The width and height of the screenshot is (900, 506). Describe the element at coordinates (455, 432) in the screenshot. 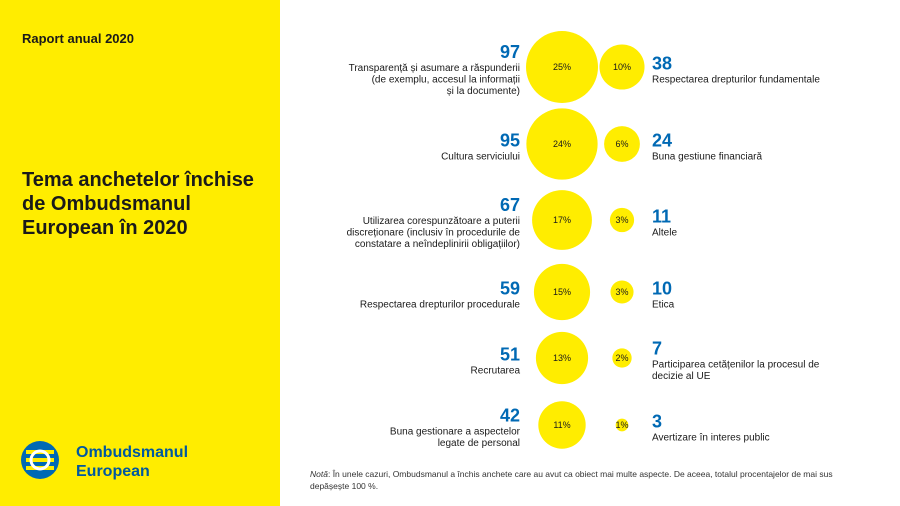

I see `category-label: Buna gestionare a aspectelor` at that location.